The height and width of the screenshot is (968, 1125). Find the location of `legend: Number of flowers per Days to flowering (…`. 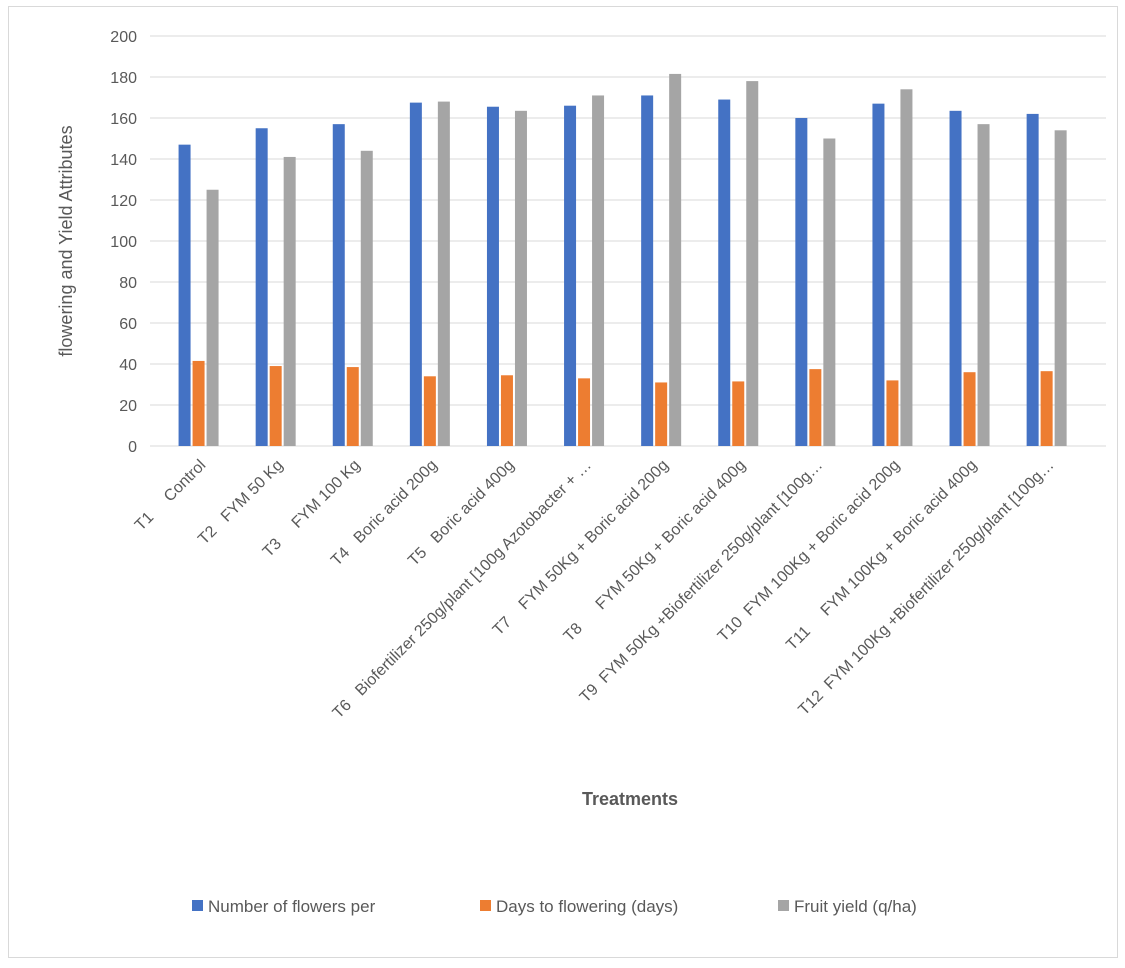

legend: Number of flowers per Days to flowering (… is located at coordinates (554, 906).